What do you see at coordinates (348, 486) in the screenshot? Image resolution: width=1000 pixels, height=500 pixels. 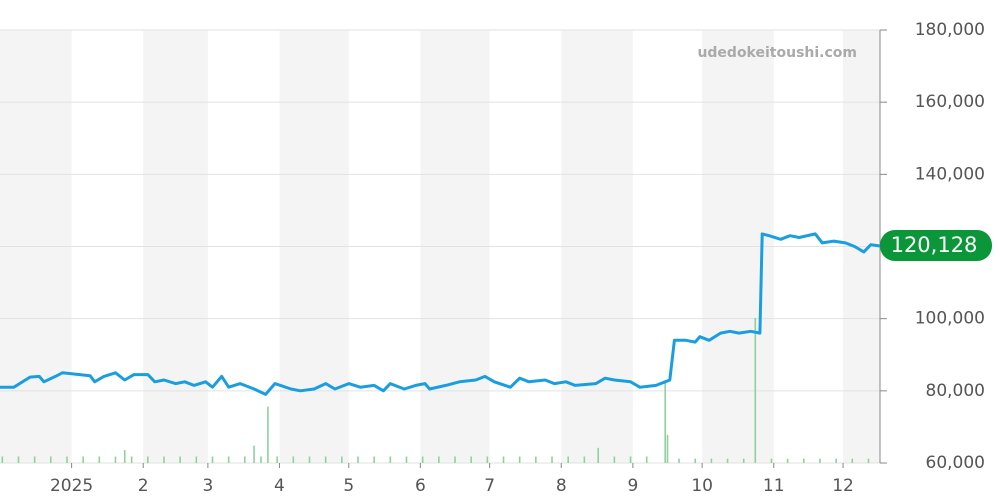 I see `x-tick-label: 5` at bounding box center [348, 486].